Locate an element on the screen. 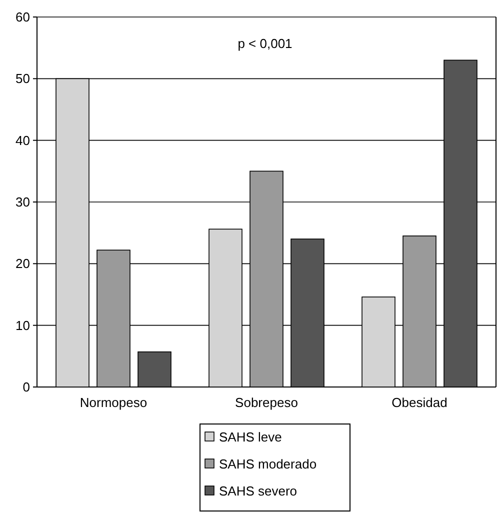 The width and height of the screenshot is (499, 515). y-tick-label: 0 is located at coordinates (26, 387).